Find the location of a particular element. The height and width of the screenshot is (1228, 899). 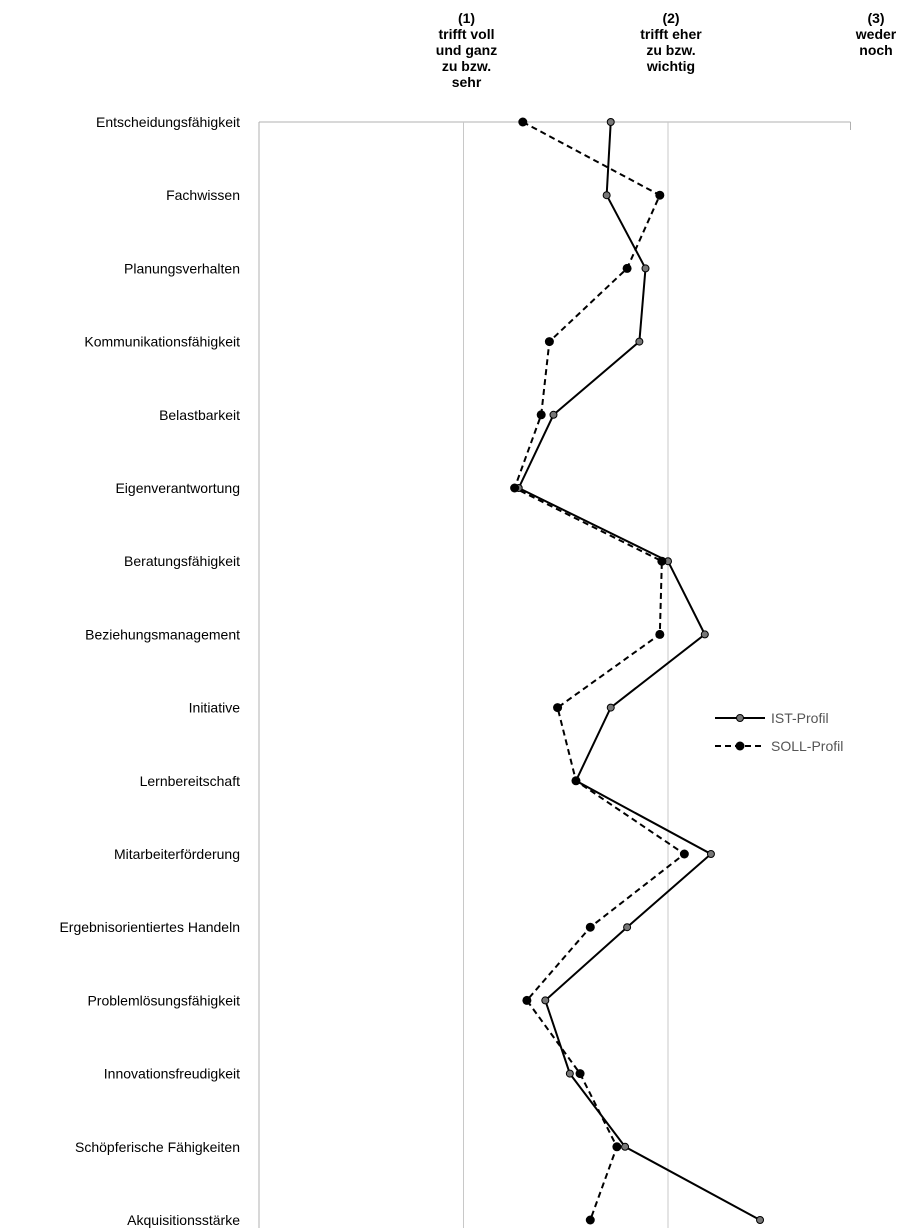

column-header-3: (3) weder noch is located at coordinates (876, 34).